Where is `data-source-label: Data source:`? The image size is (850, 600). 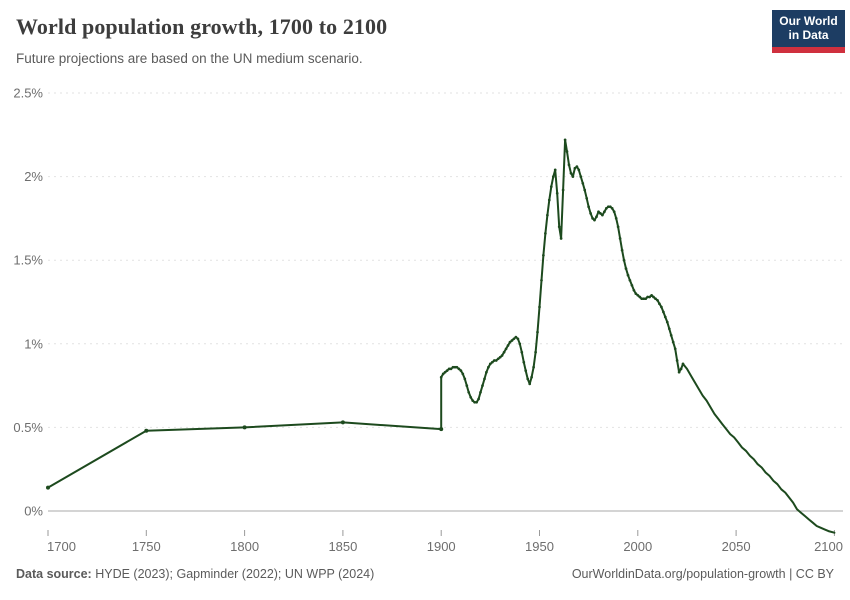
data-source-label: Data source: is located at coordinates (54, 574).